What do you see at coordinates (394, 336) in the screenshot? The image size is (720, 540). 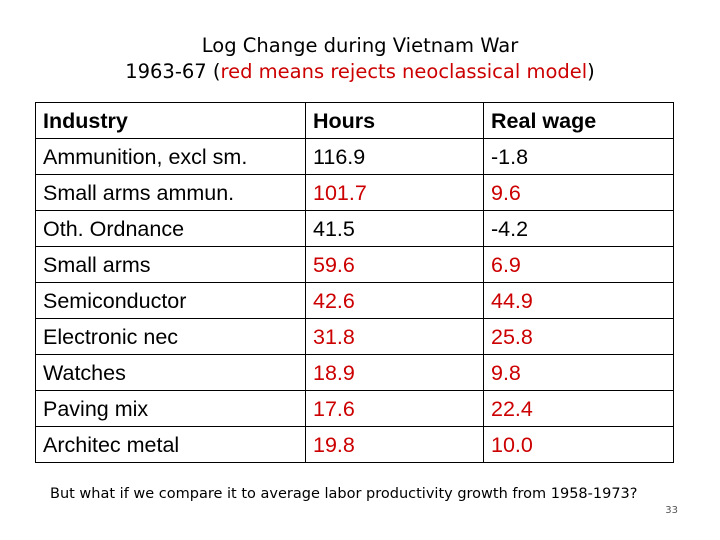 I see `hours-cell: 31.8` at bounding box center [394, 336].